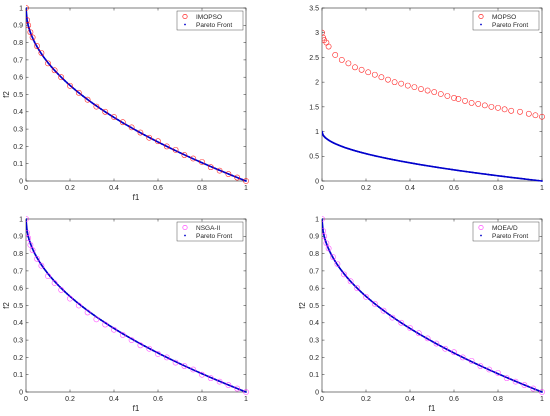  What do you see at coordinates (202, 399) in the screenshot?
I see `x-tick-label: 0.8` at bounding box center [202, 399].